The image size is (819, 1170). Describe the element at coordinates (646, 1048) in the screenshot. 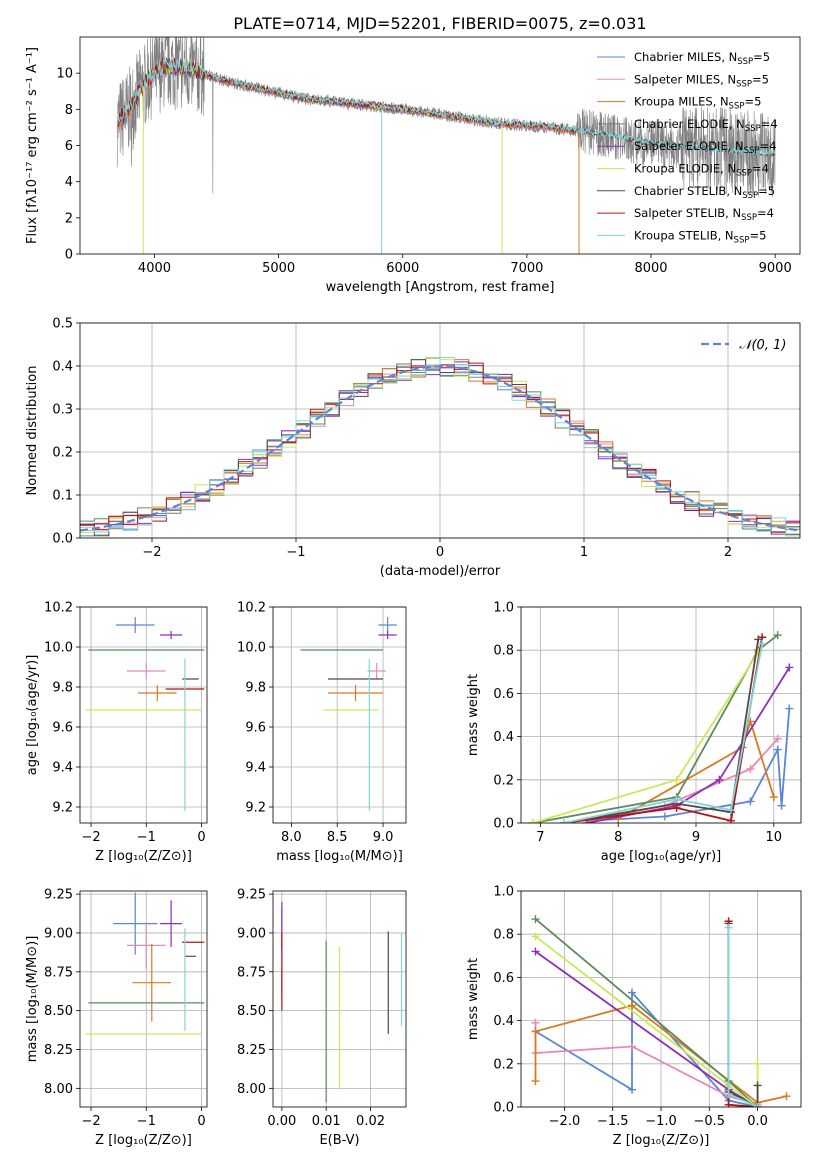

I see `weight-line-chabrier_miles` at that location.